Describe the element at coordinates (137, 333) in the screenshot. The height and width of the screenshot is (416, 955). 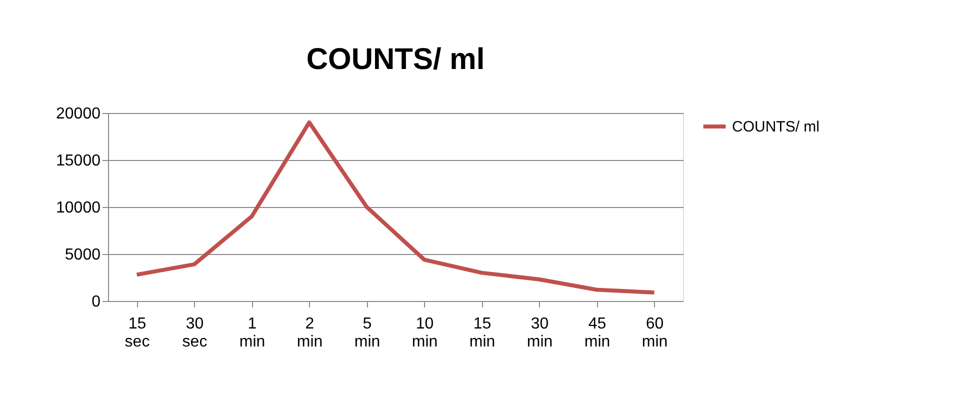
I see `x-tick-label: 15 sec` at that location.